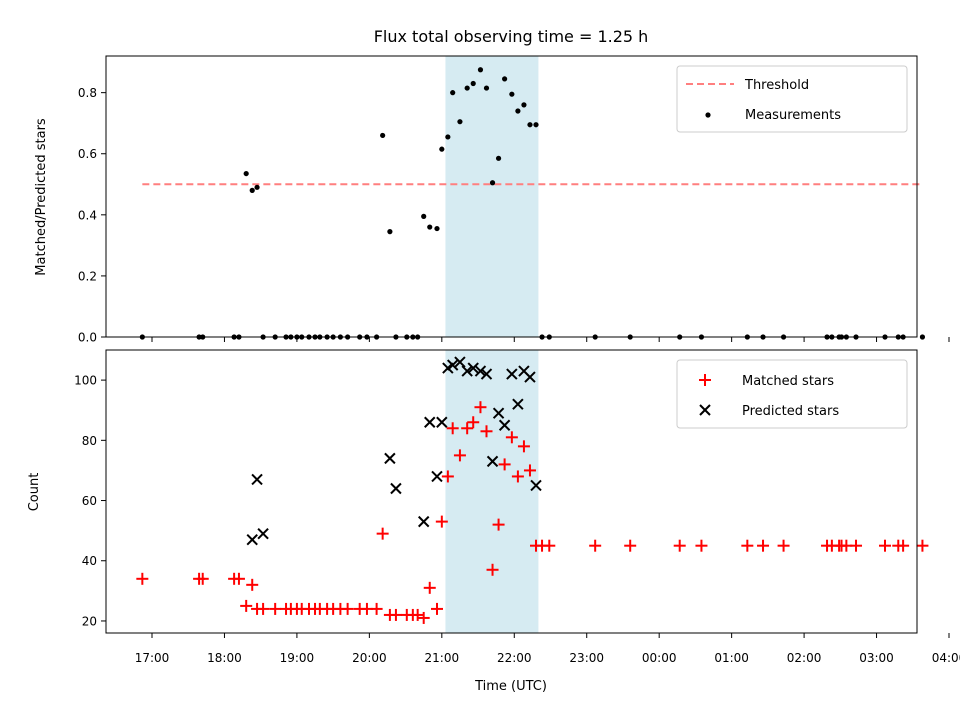 The height and width of the screenshot is (720, 960). I want to click on x-tick-label: 04:00, so click(946, 658).